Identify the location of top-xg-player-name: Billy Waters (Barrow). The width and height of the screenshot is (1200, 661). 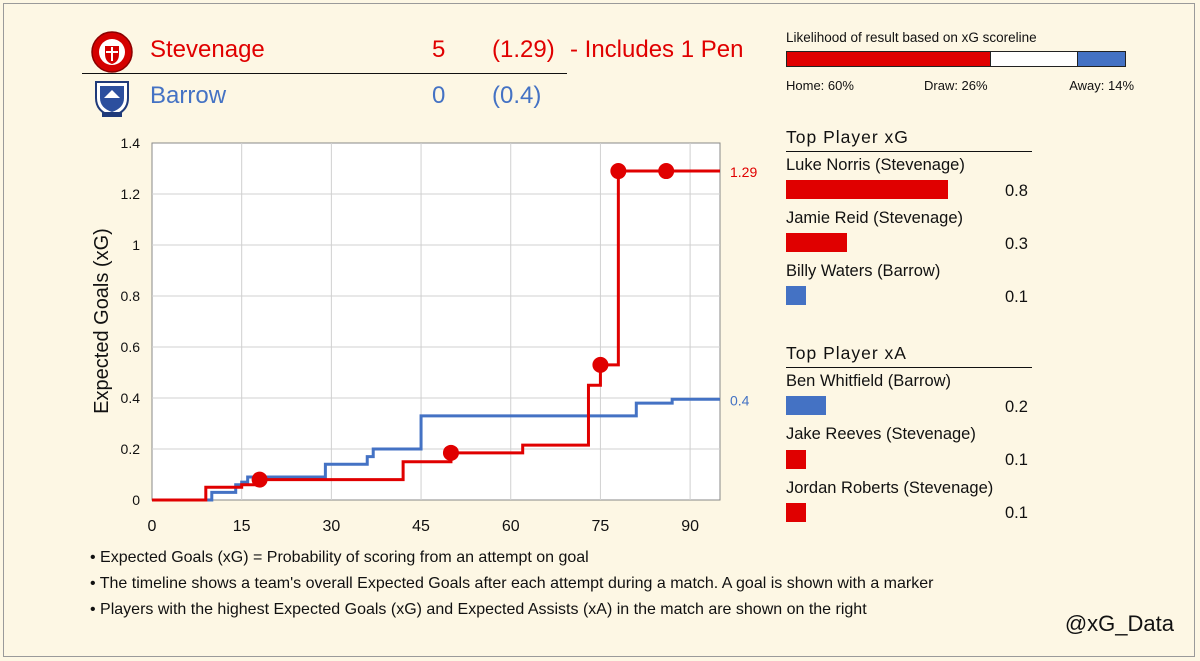
(863, 271).